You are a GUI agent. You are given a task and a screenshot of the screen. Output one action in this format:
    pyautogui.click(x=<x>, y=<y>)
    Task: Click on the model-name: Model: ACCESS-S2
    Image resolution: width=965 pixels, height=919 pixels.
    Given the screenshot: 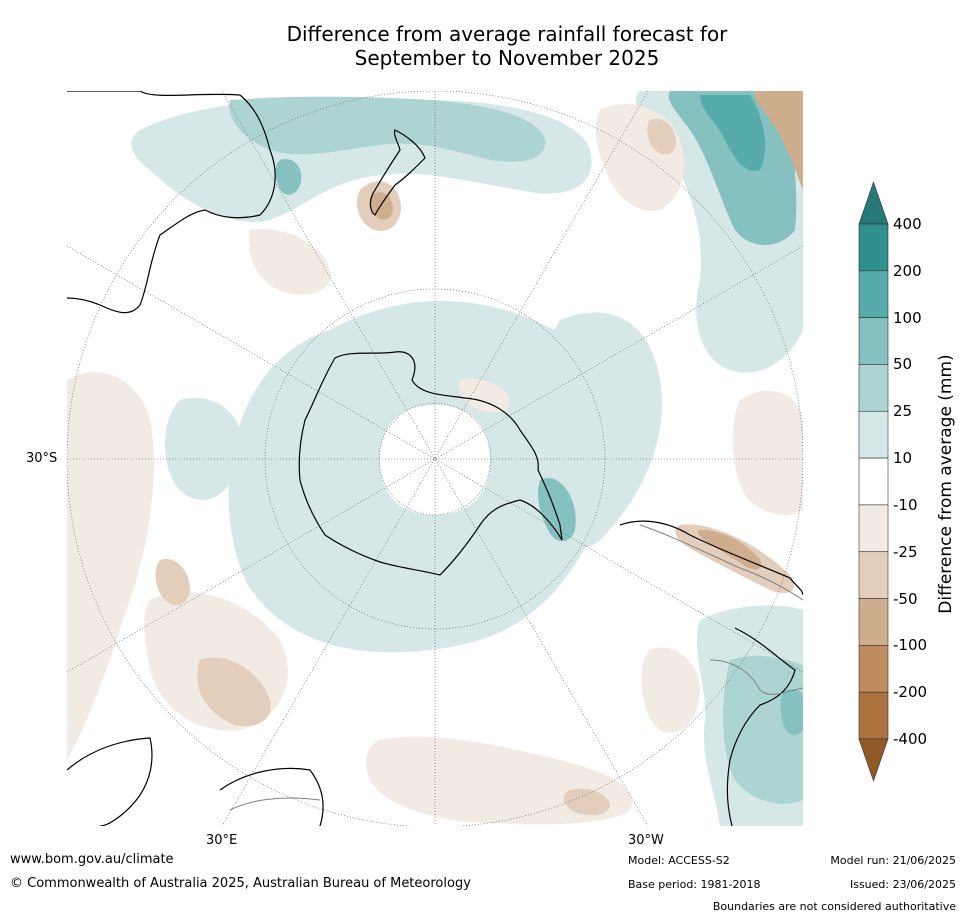 What is the action you would take?
    pyautogui.click(x=679, y=860)
    